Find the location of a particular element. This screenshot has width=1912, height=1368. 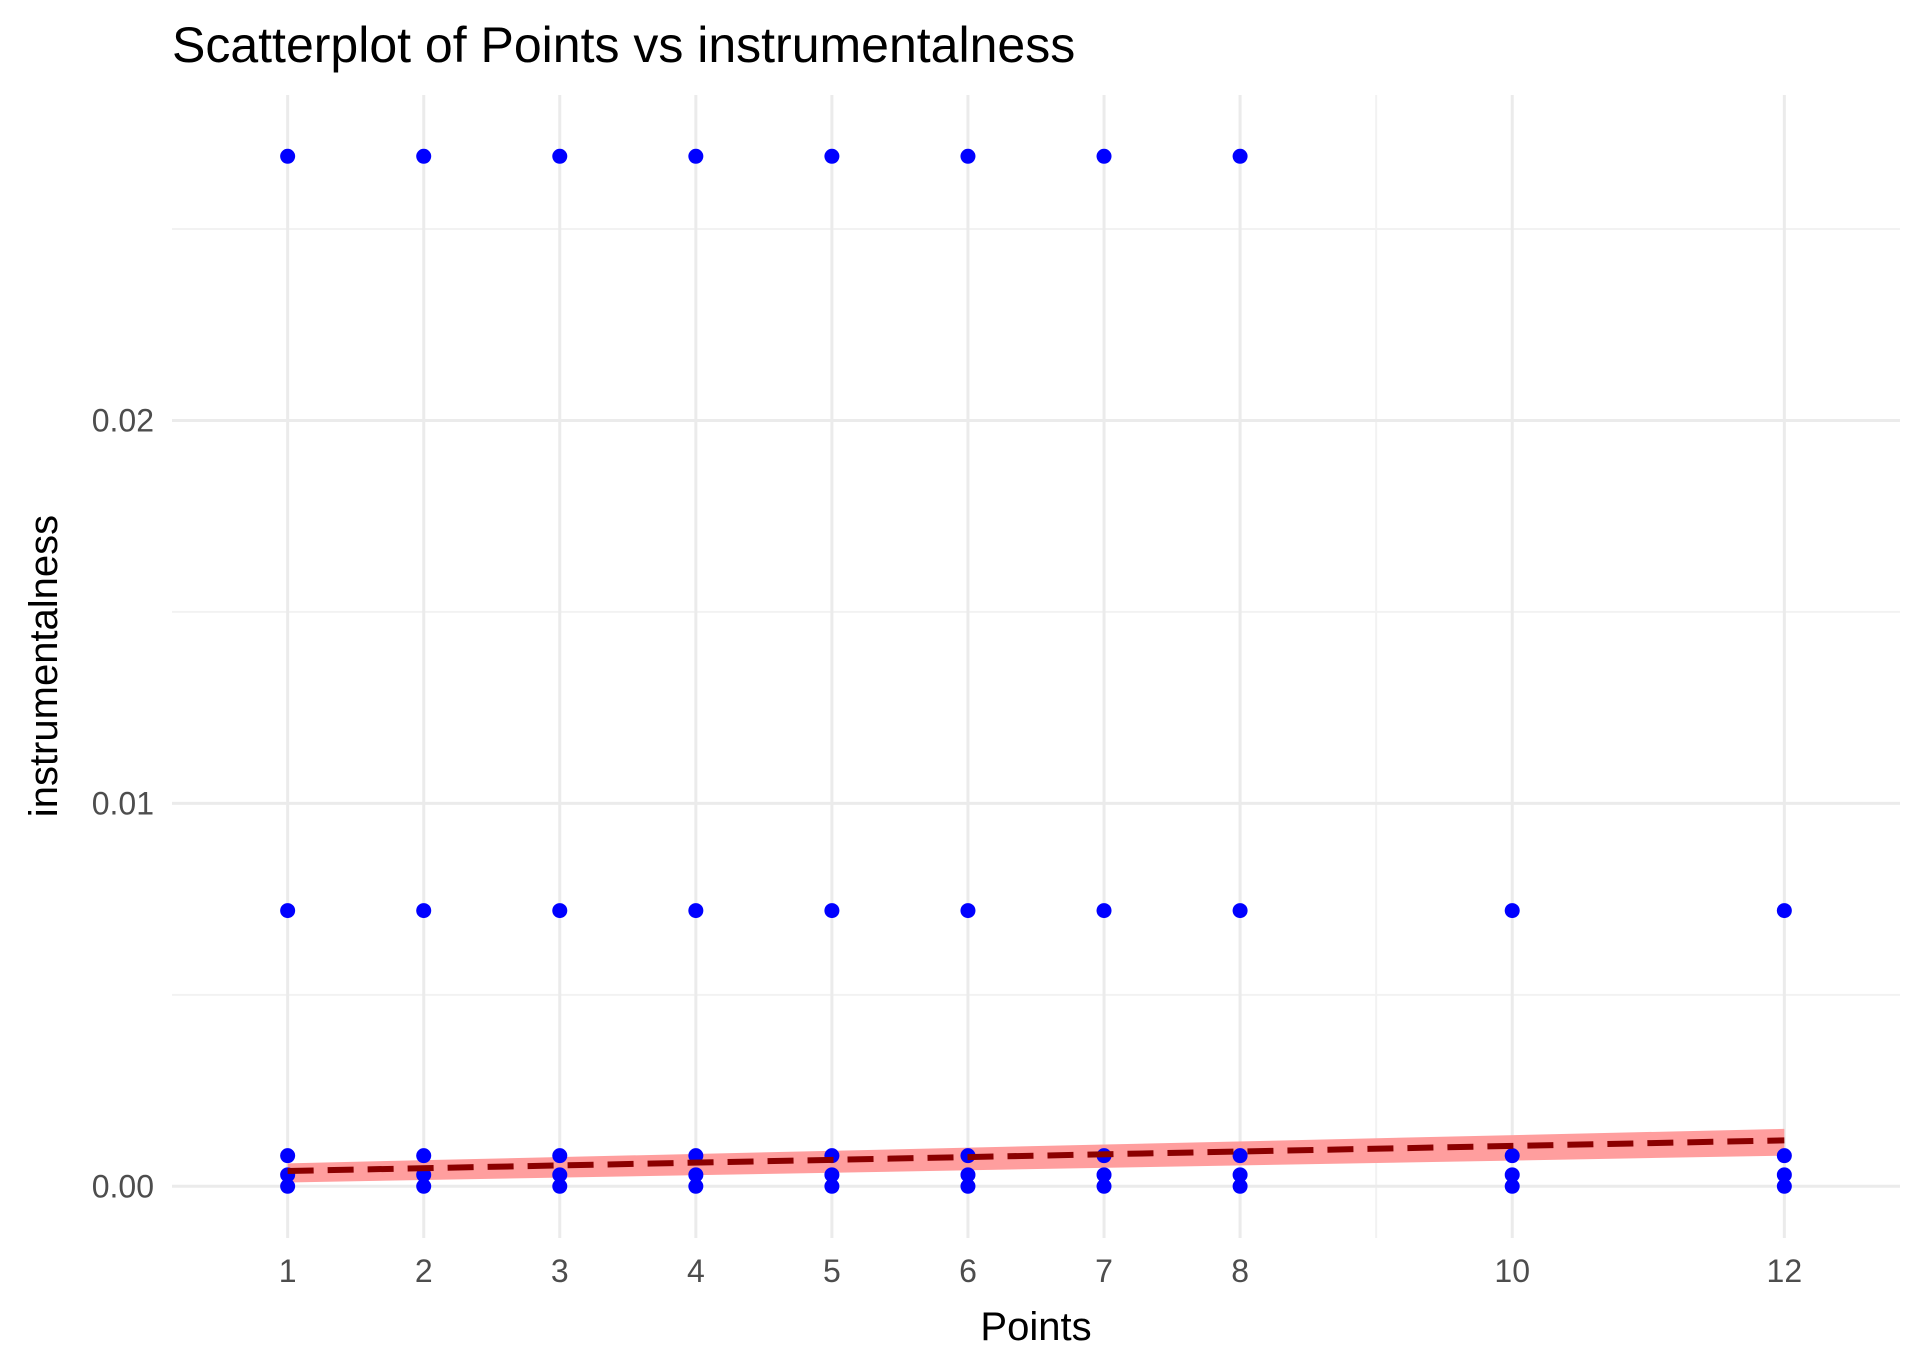

x-tick-label: 1 is located at coordinates (288, 1271).